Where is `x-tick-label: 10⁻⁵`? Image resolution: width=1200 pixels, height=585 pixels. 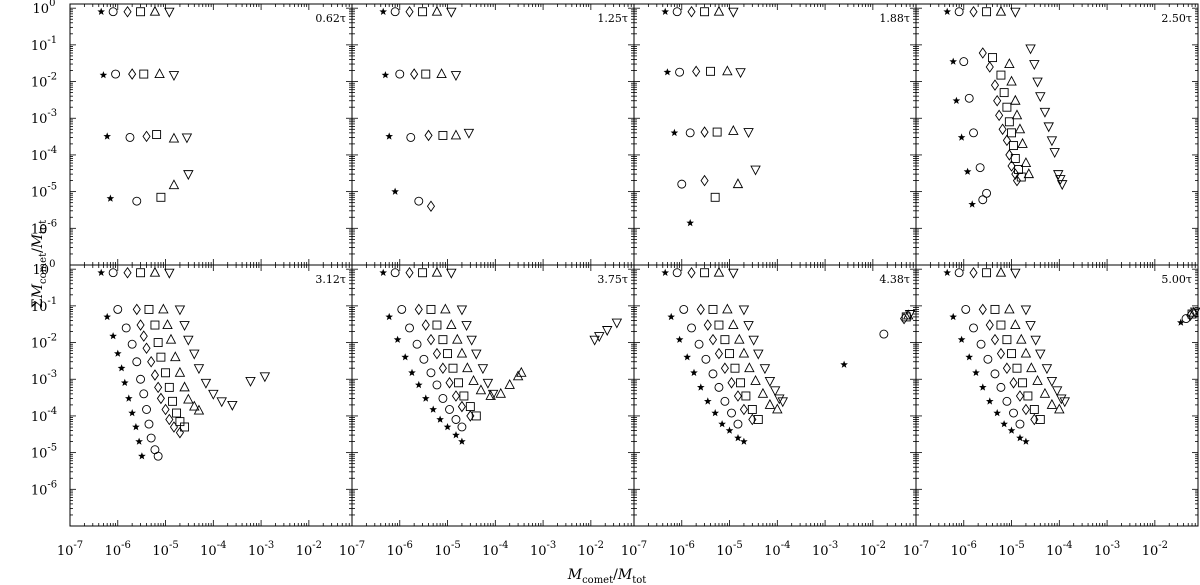 x-tick-label: 10⁻⁵ is located at coordinates (1011, 549).